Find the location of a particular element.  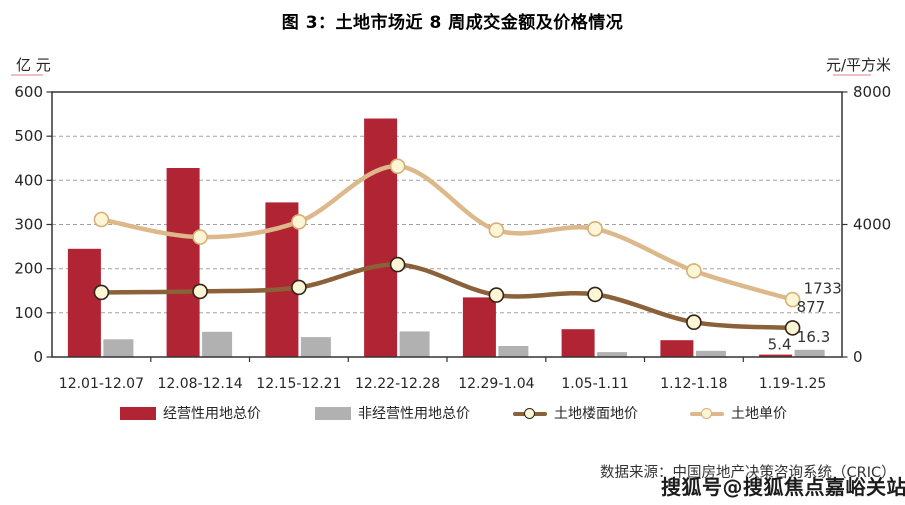

category-label: 12.15-12.21 is located at coordinates (298, 384).